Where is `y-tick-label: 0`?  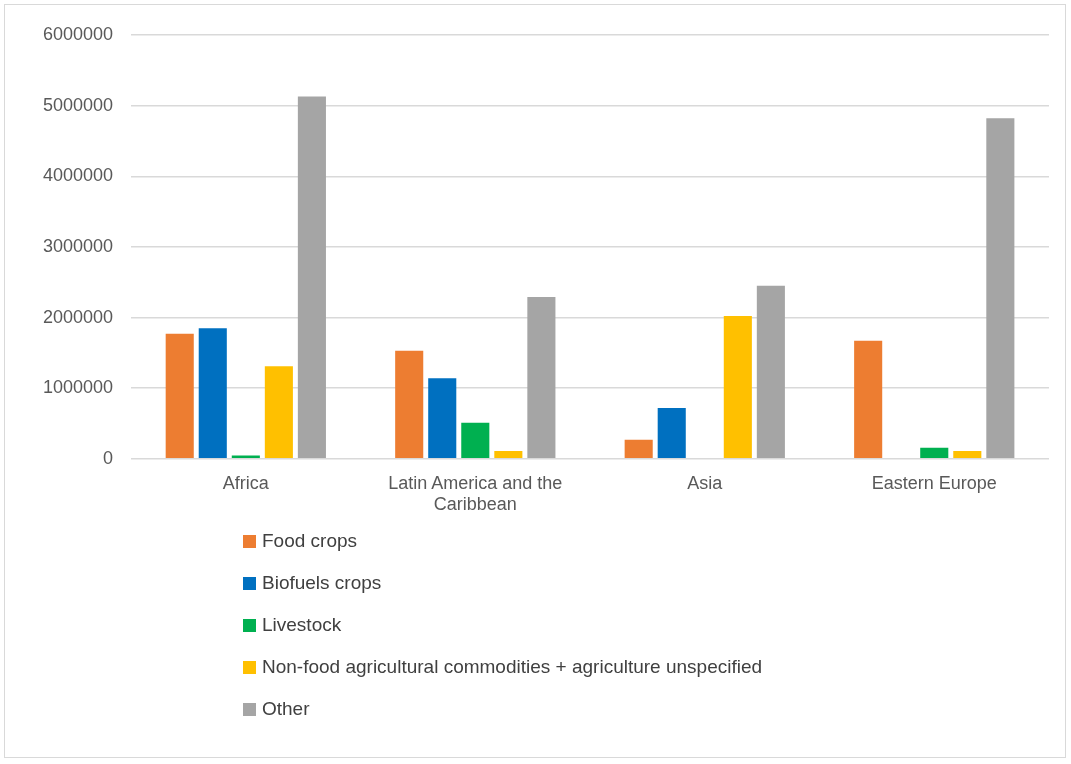
y-tick-label: 0 is located at coordinates (108, 457).